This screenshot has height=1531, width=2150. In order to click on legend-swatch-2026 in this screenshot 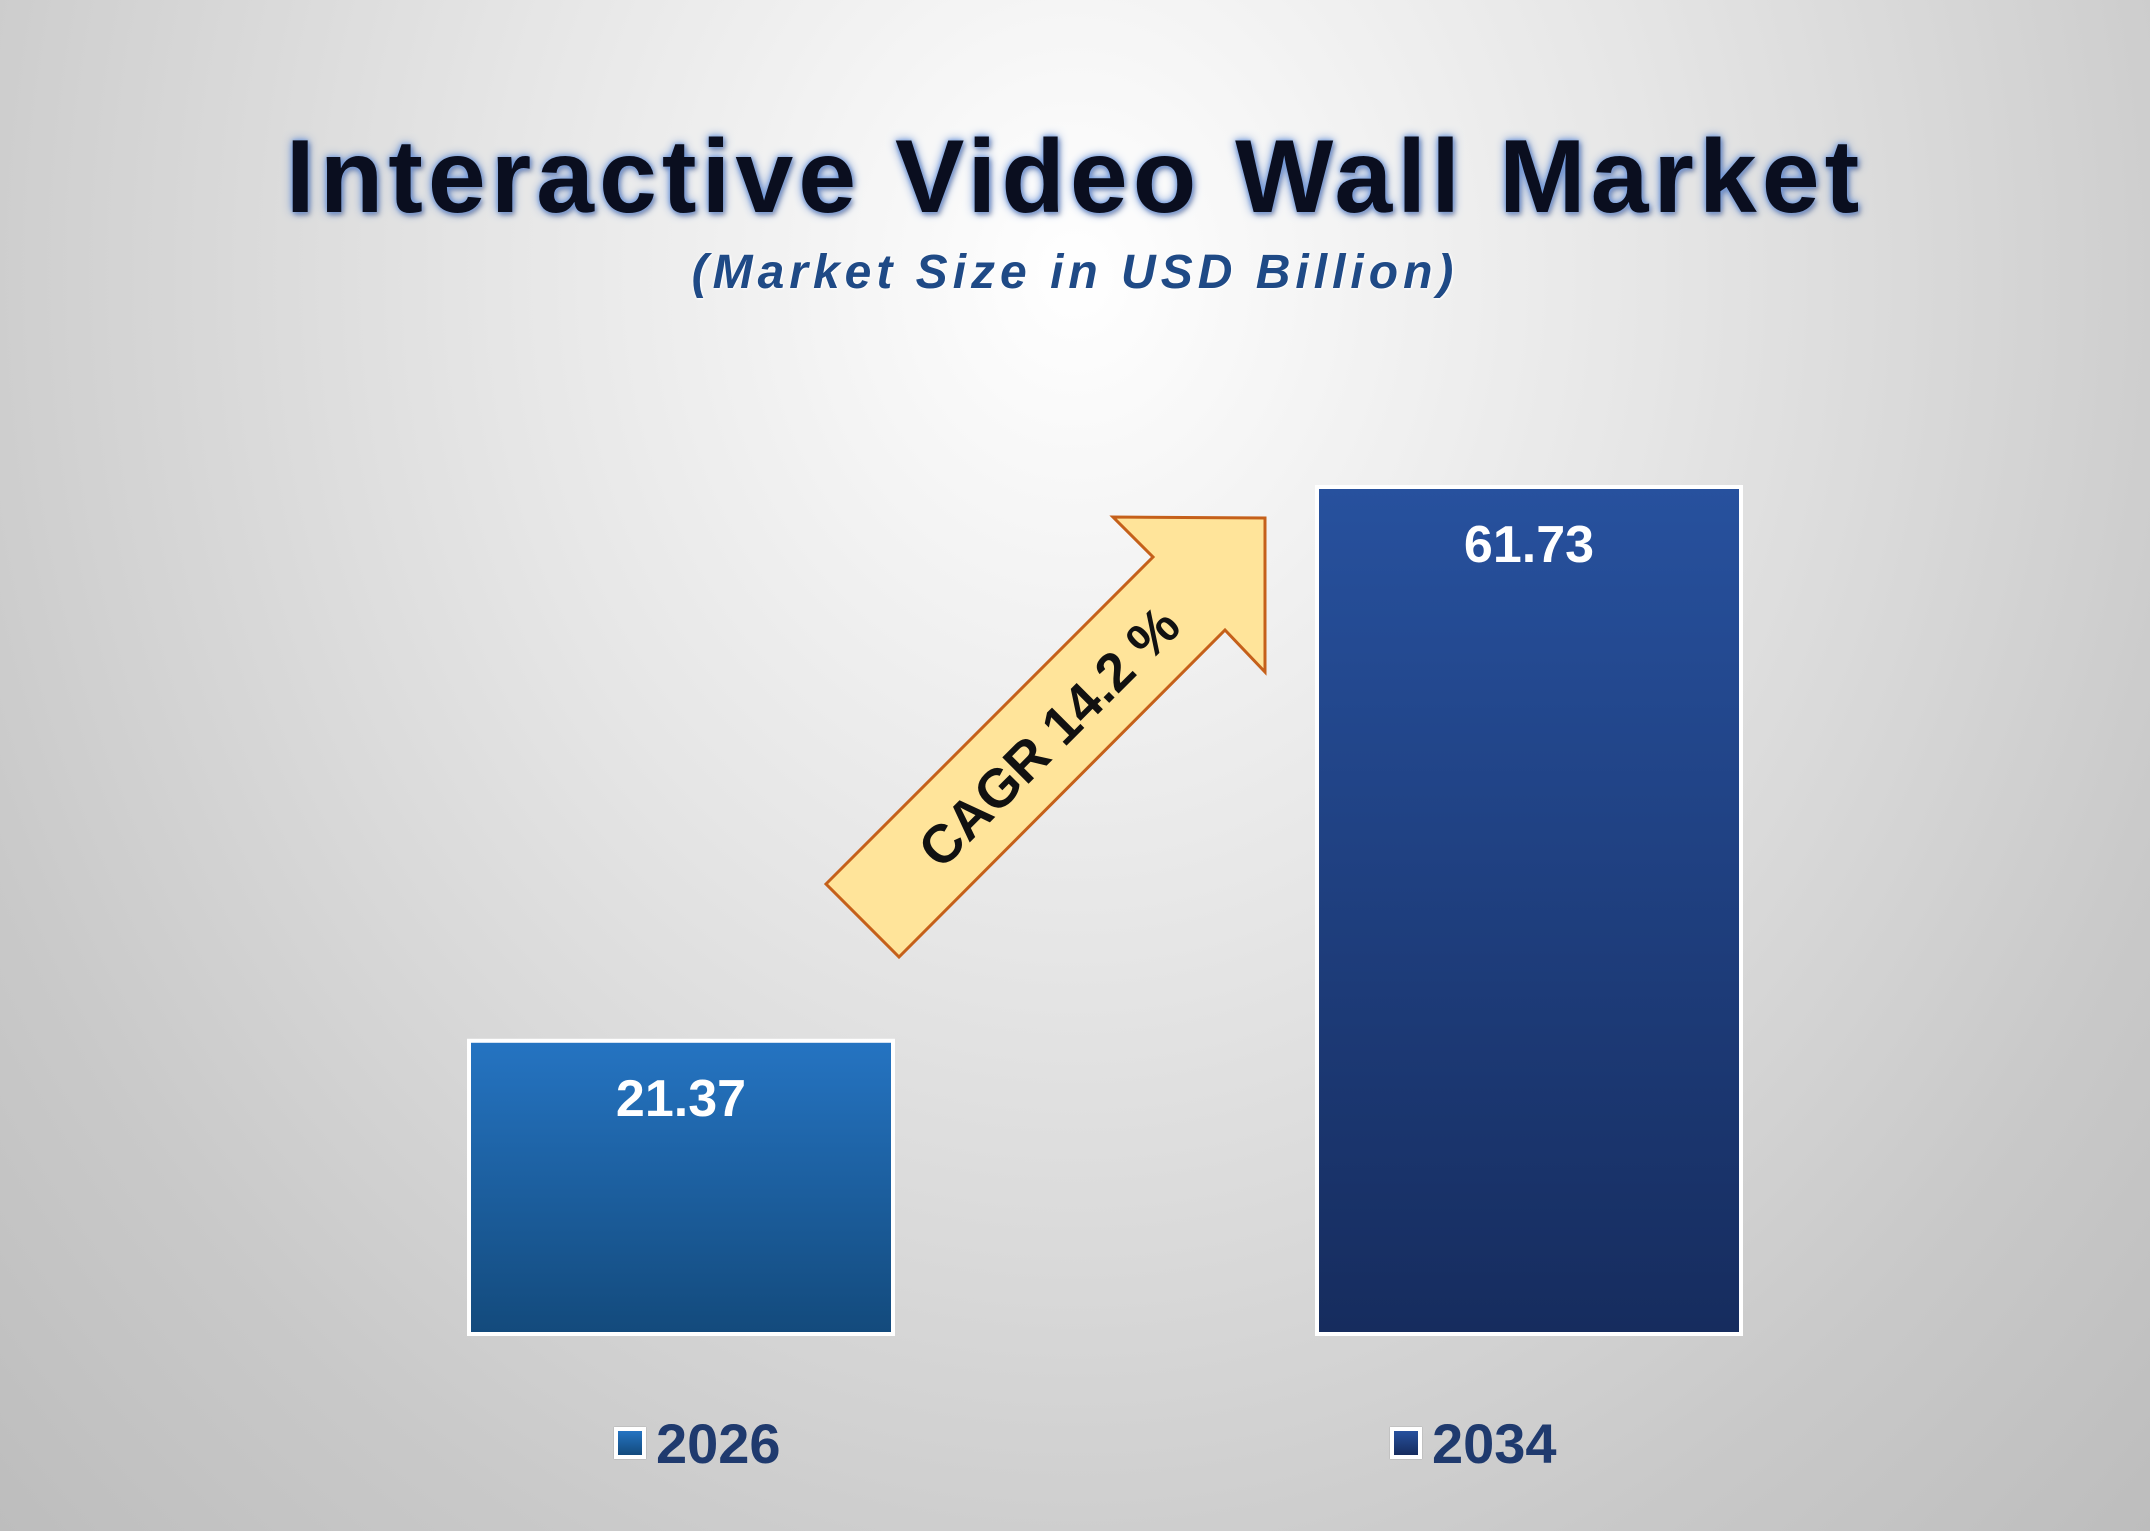, I will do `click(630, 1443)`.